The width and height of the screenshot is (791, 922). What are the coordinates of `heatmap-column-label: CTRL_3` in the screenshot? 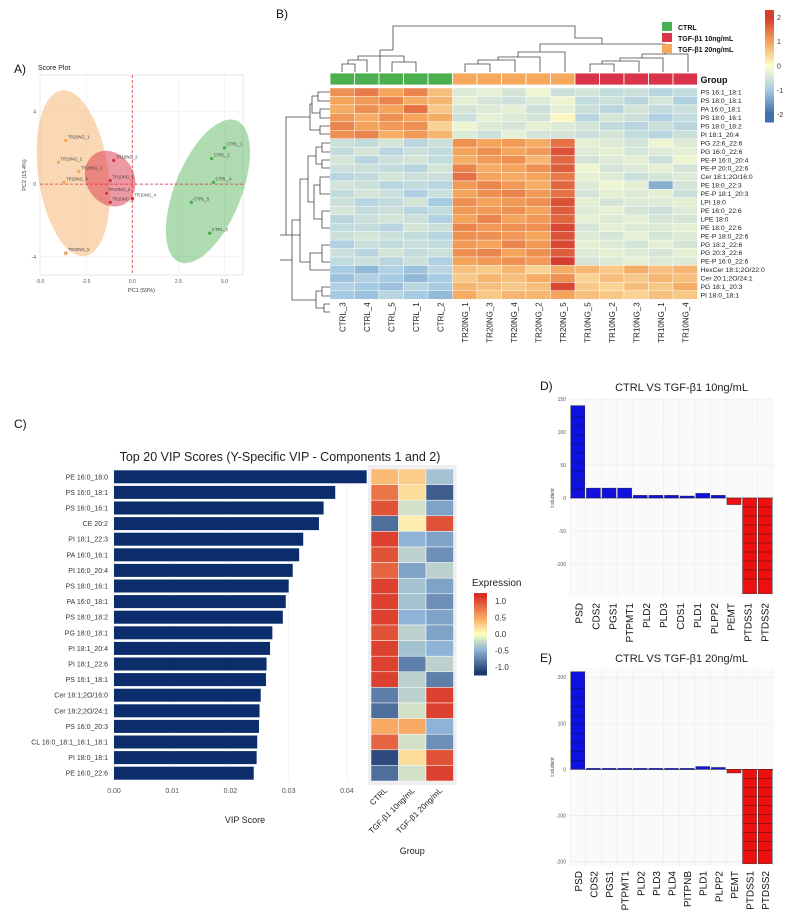 It's located at (342, 317).